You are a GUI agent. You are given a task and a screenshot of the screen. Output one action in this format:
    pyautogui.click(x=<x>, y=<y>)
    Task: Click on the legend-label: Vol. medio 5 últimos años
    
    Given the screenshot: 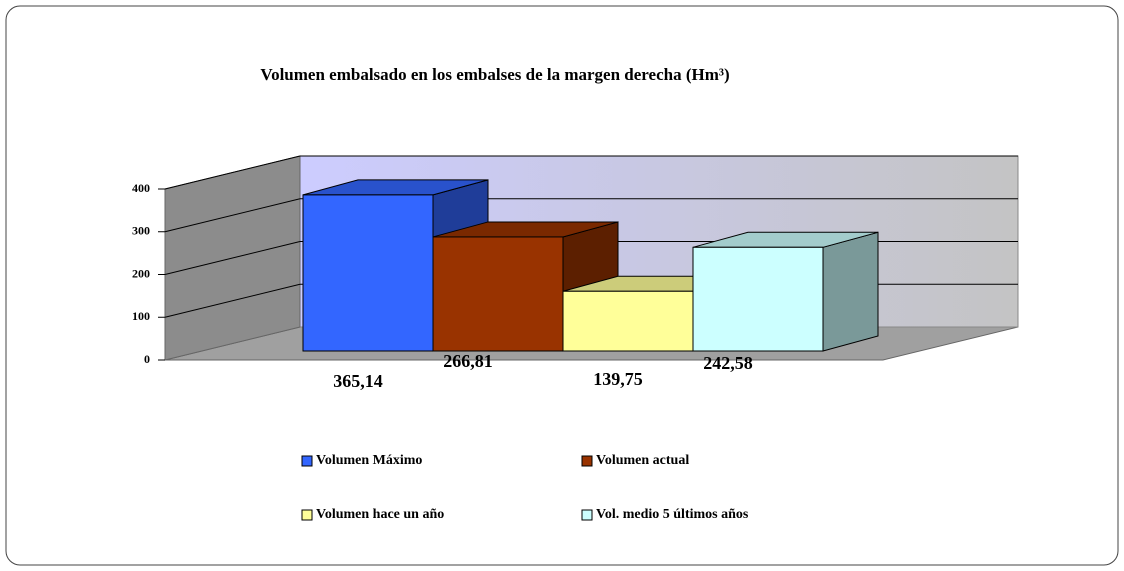 What is the action you would take?
    pyautogui.click(x=672, y=514)
    